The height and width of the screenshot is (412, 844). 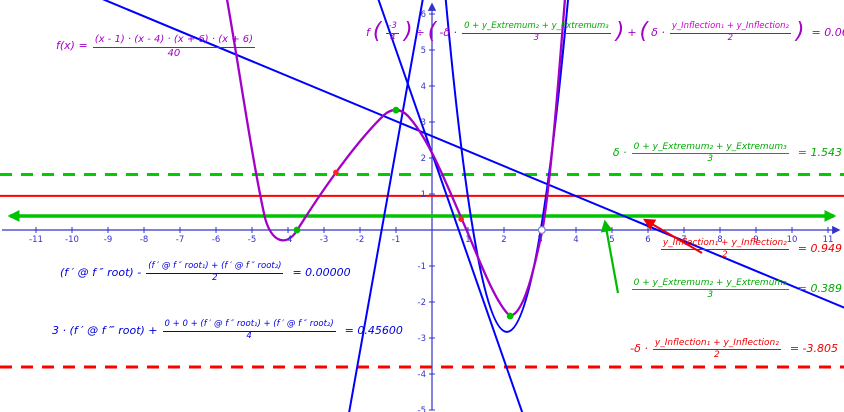 I want to click on y-tick-label: -4, so click(x=422, y=375).